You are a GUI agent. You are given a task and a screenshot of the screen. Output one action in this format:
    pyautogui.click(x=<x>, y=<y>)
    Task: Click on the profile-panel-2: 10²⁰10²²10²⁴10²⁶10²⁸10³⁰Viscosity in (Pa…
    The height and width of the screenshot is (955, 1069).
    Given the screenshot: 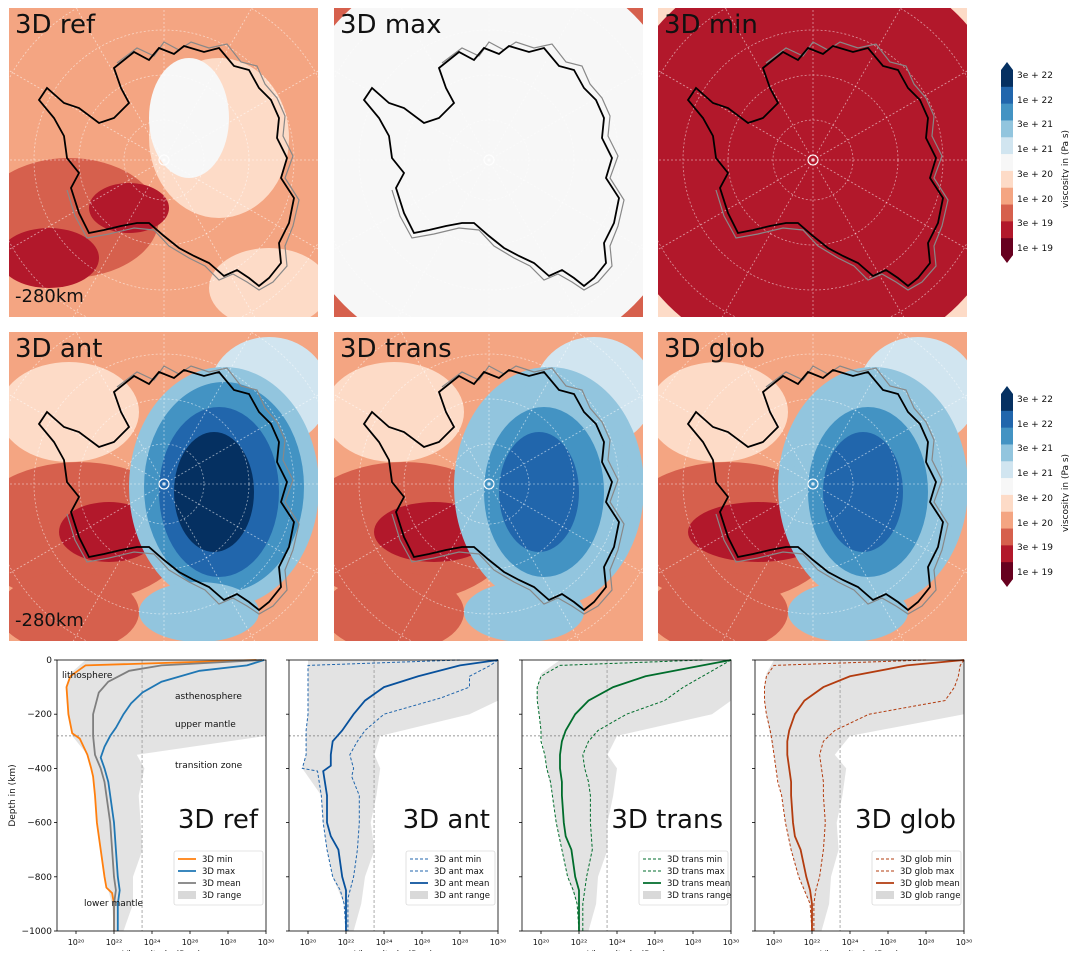 What is the action you would take?
    pyautogui.click(x=629, y=807)
    